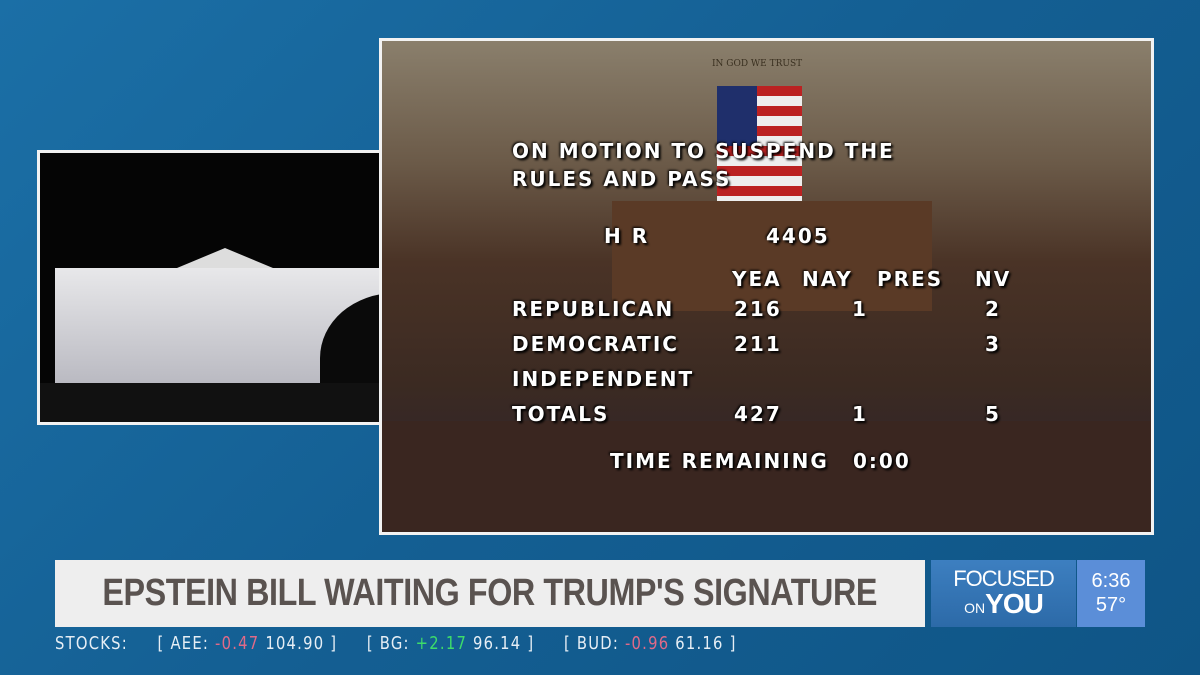  I want to click on bill-prefix: H R, so click(627, 236).